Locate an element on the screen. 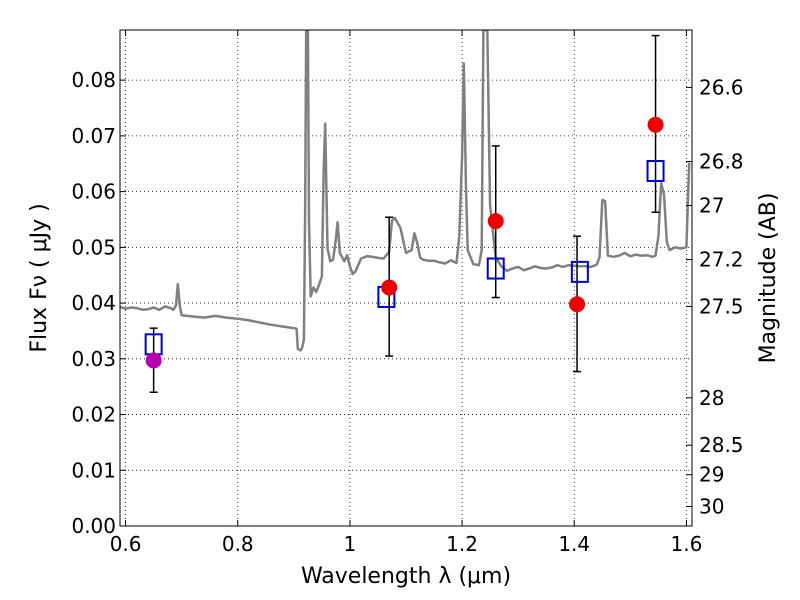 This screenshot has height=600, width=800. x-tick-label: 0.8 is located at coordinates (238, 544).